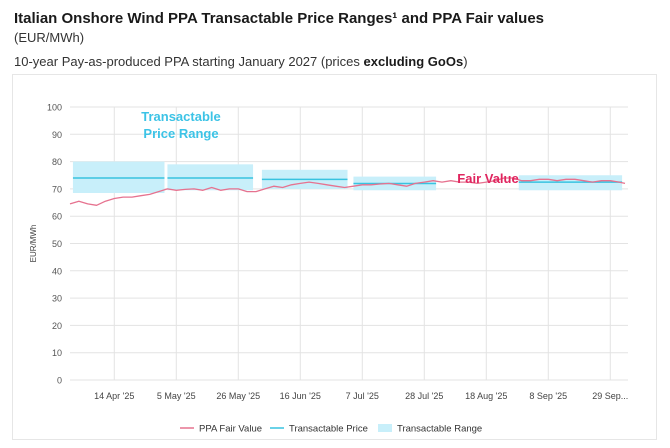  What do you see at coordinates (57, 326) in the screenshot?
I see `y-tick-label: 20` at bounding box center [57, 326].